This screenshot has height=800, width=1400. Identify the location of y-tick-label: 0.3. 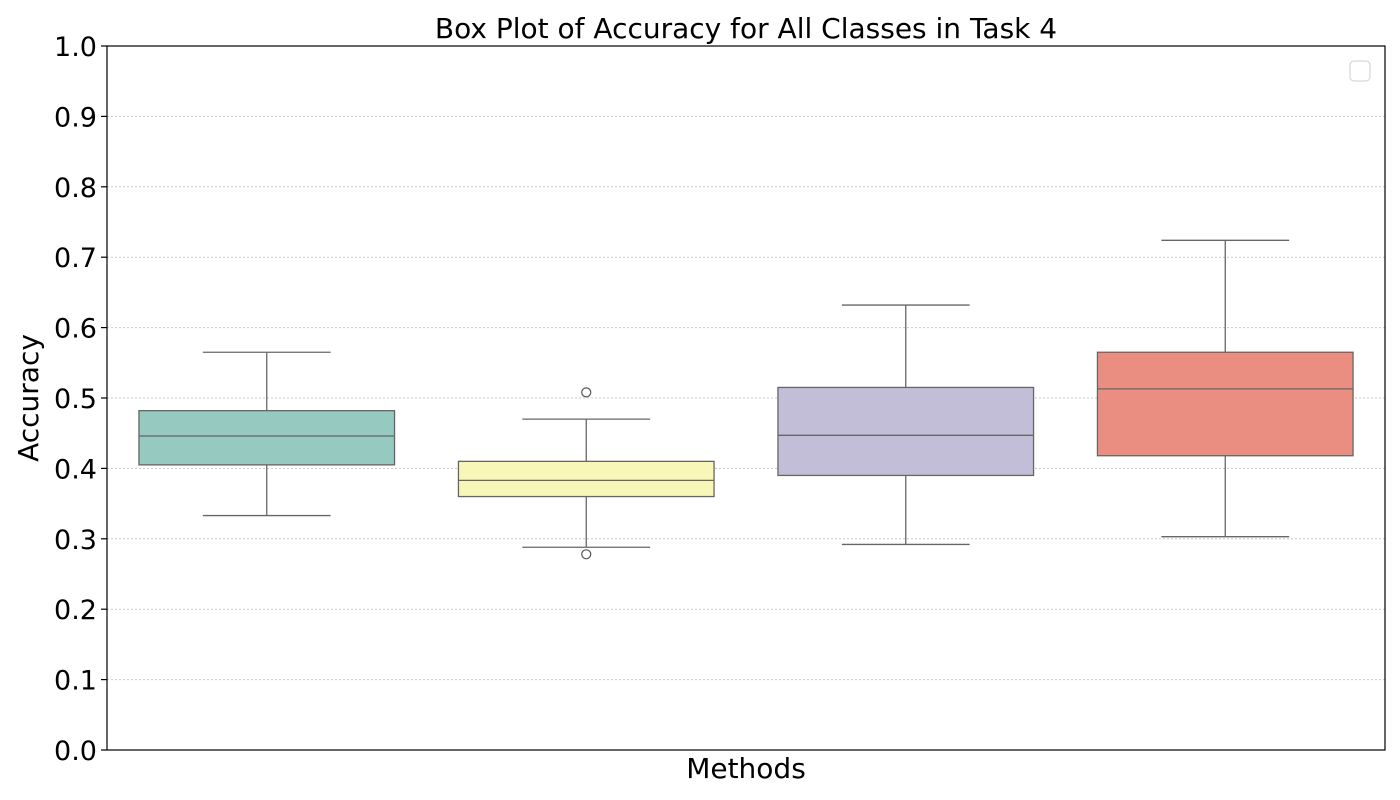
(75, 540).